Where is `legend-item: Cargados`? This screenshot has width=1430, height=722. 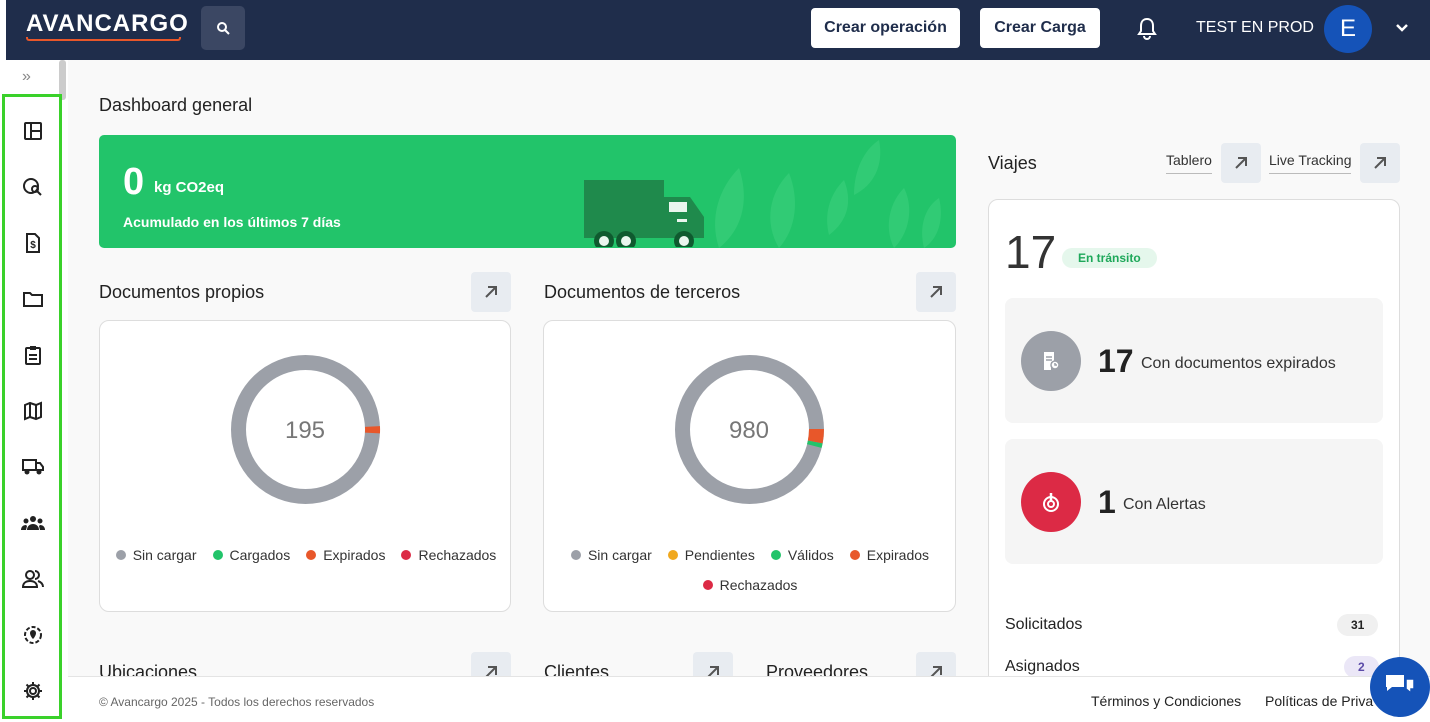
legend-item: Cargados is located at coordinates (251, 555).